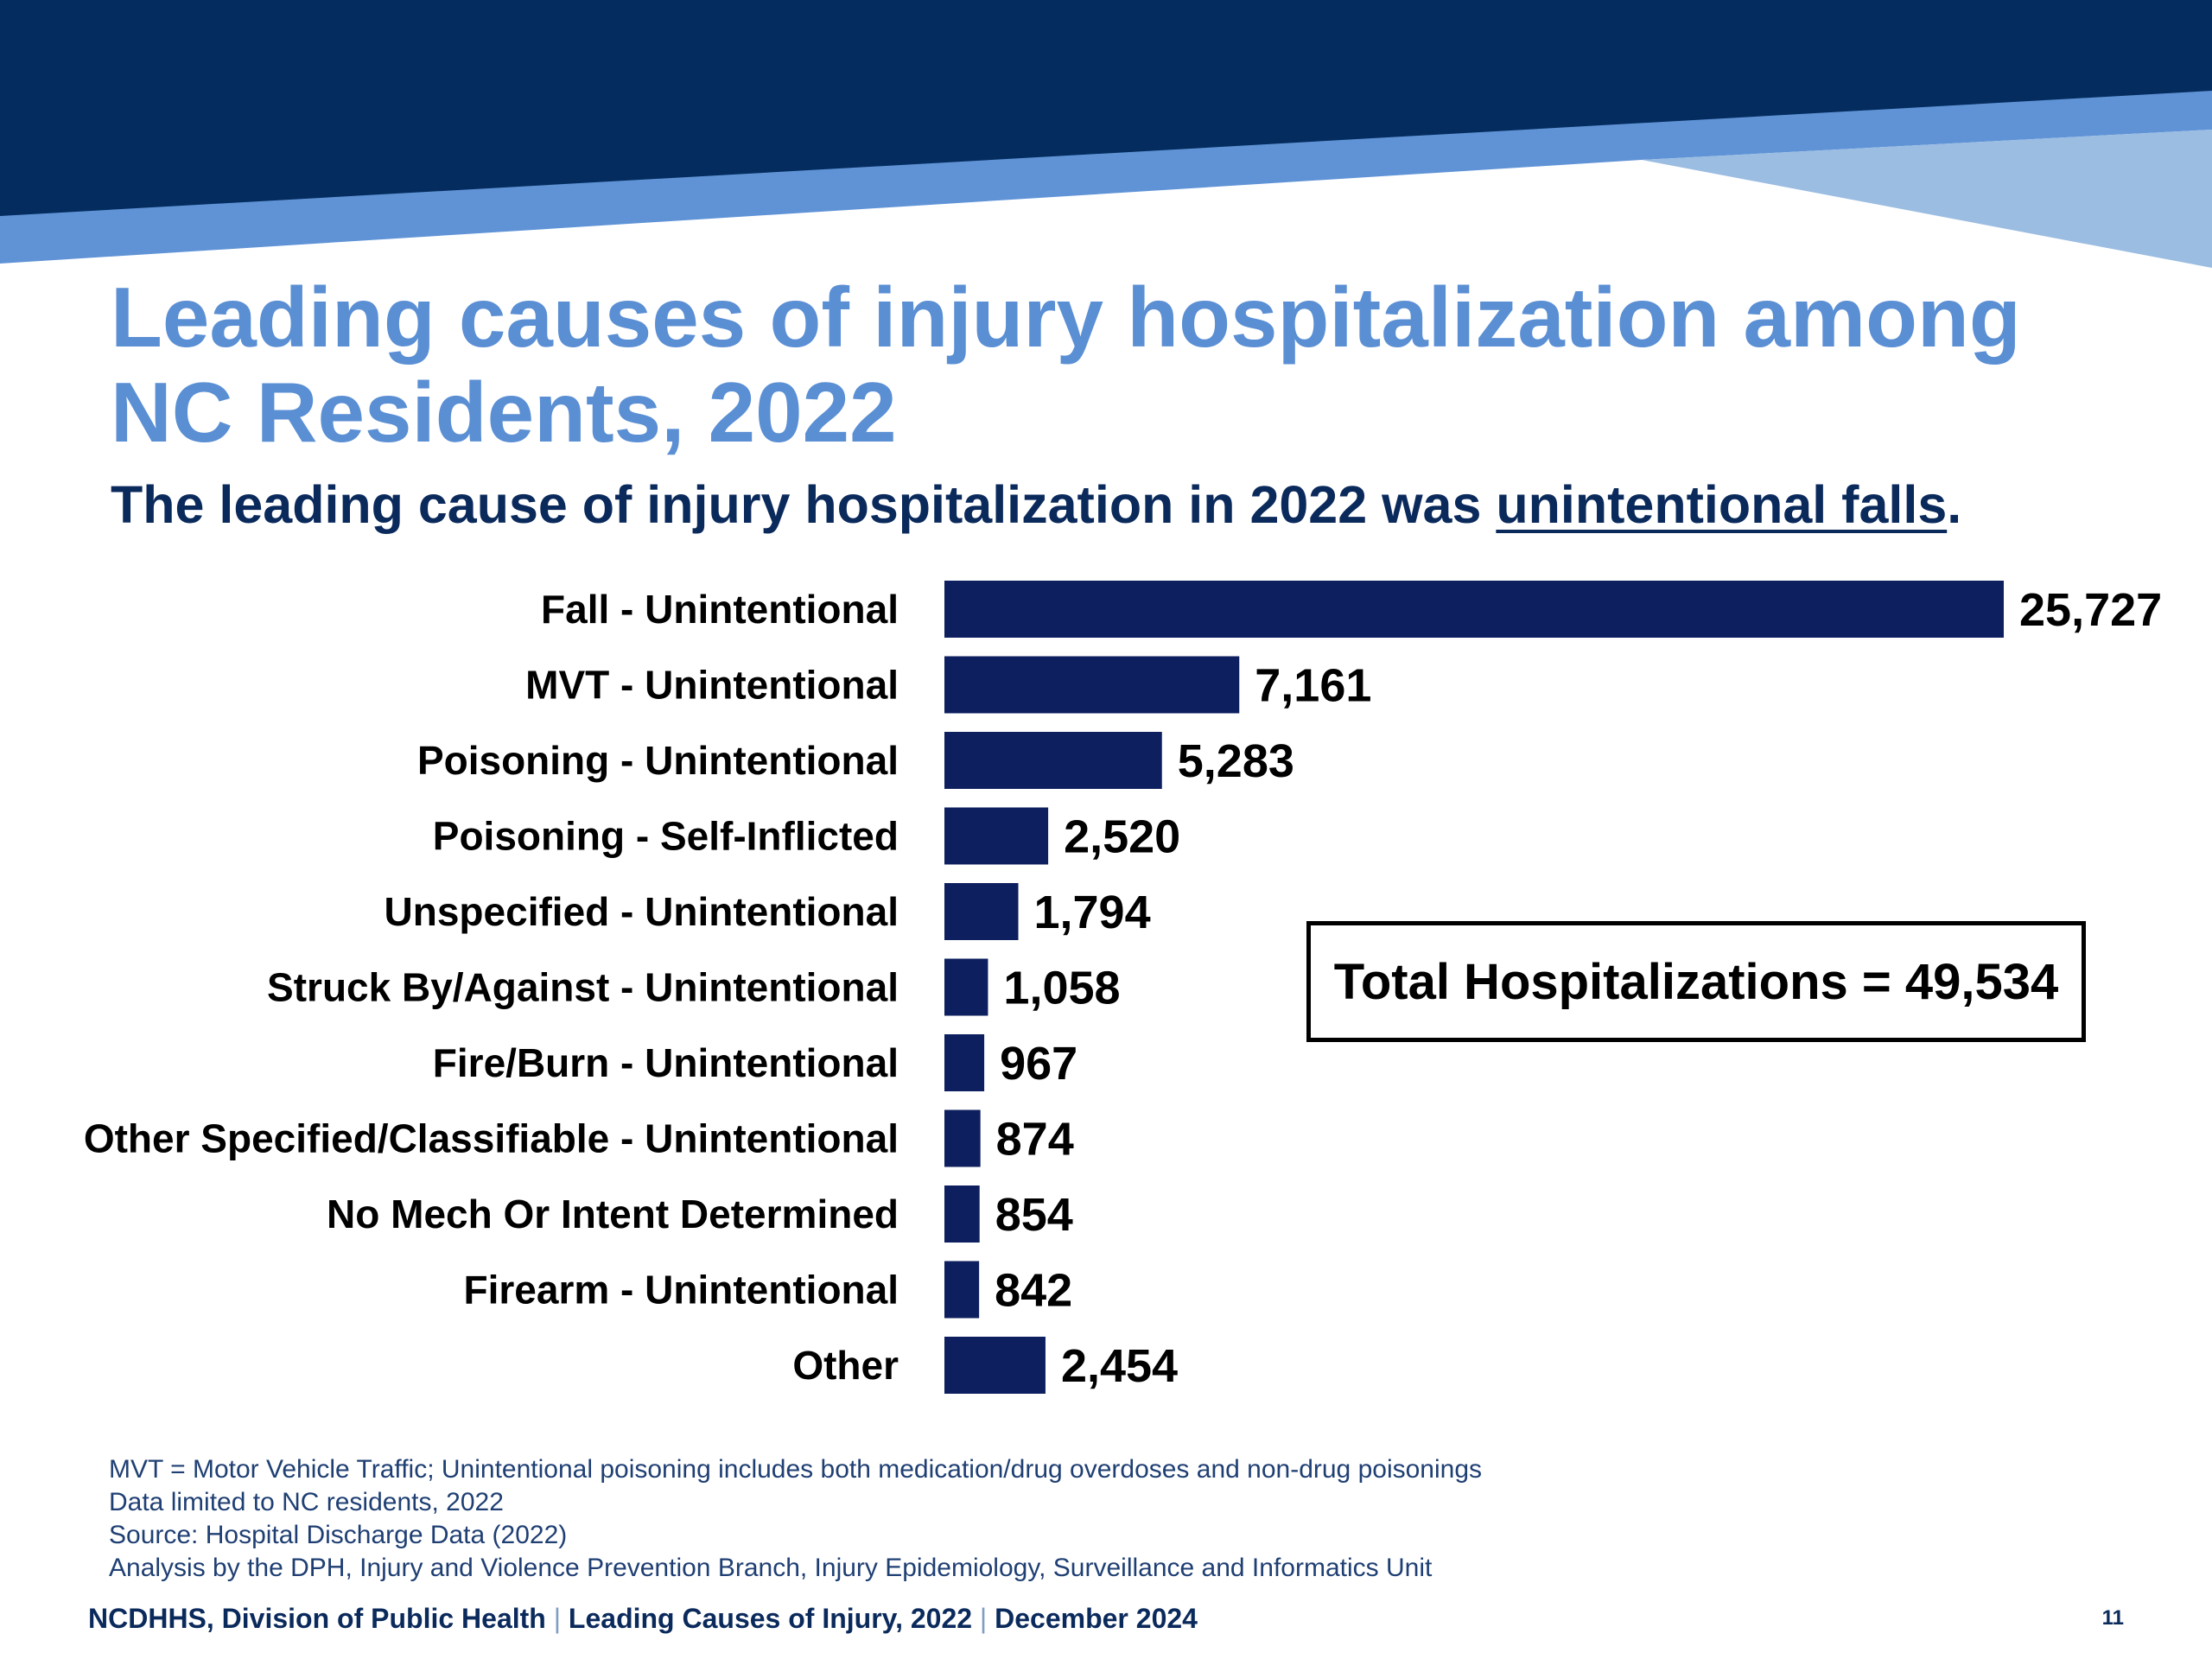 The height and width of the screenshot is (1659, 2212). Describe the element at coordinates (583, 987) in the screenshot. I see `category-label: Struck By/Against - Unintentional` at that location.